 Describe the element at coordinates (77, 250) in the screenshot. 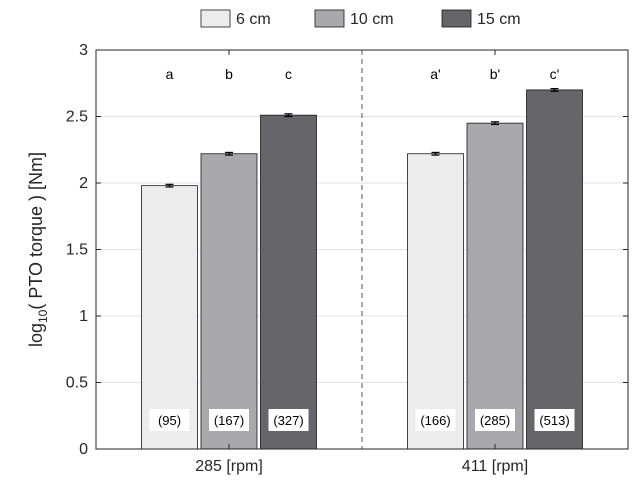

I see `y-tick-label: 1.5` at that location.